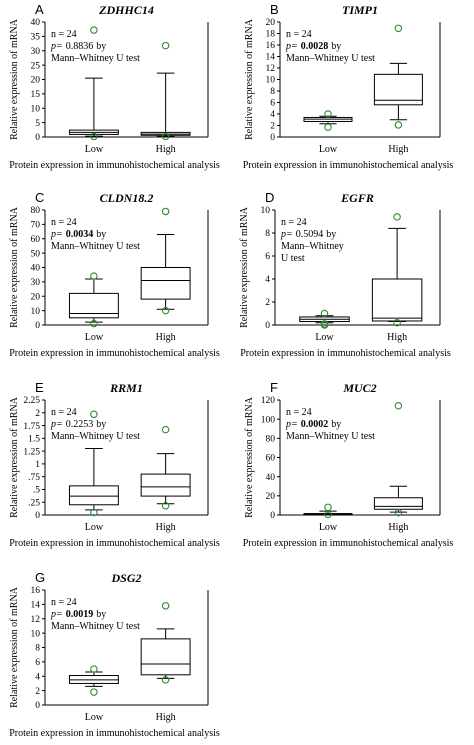 The image size is (474, 745). I want to click on y-tick-label: 12, so click(271, 69).